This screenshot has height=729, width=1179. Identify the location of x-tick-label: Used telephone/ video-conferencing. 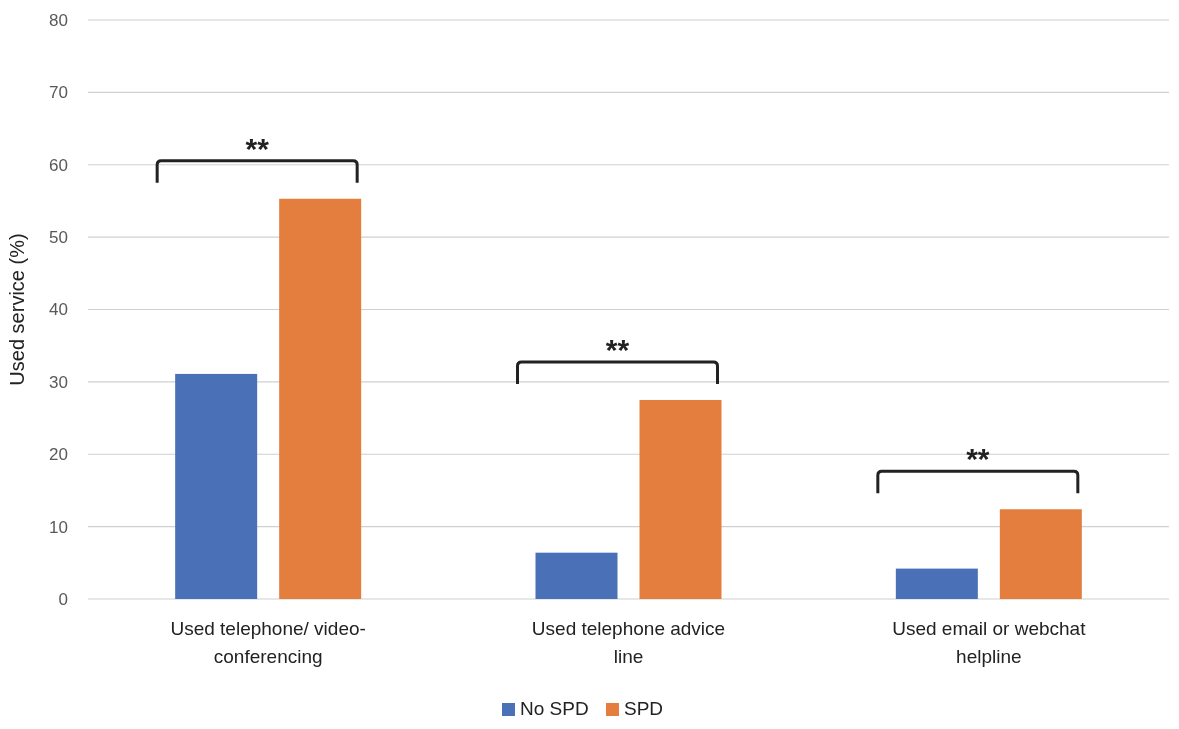
(268, 642).